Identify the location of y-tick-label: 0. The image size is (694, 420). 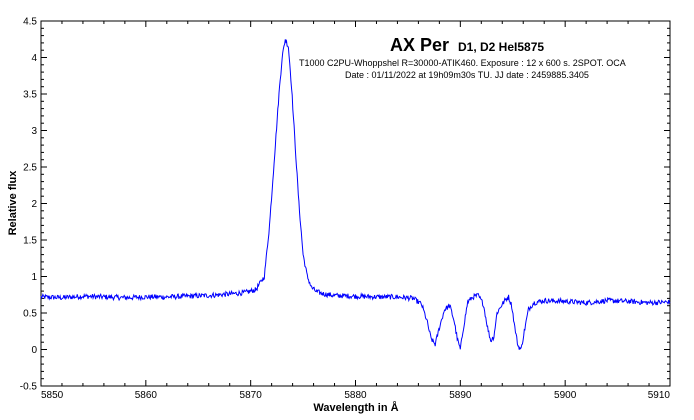
(34, 350).